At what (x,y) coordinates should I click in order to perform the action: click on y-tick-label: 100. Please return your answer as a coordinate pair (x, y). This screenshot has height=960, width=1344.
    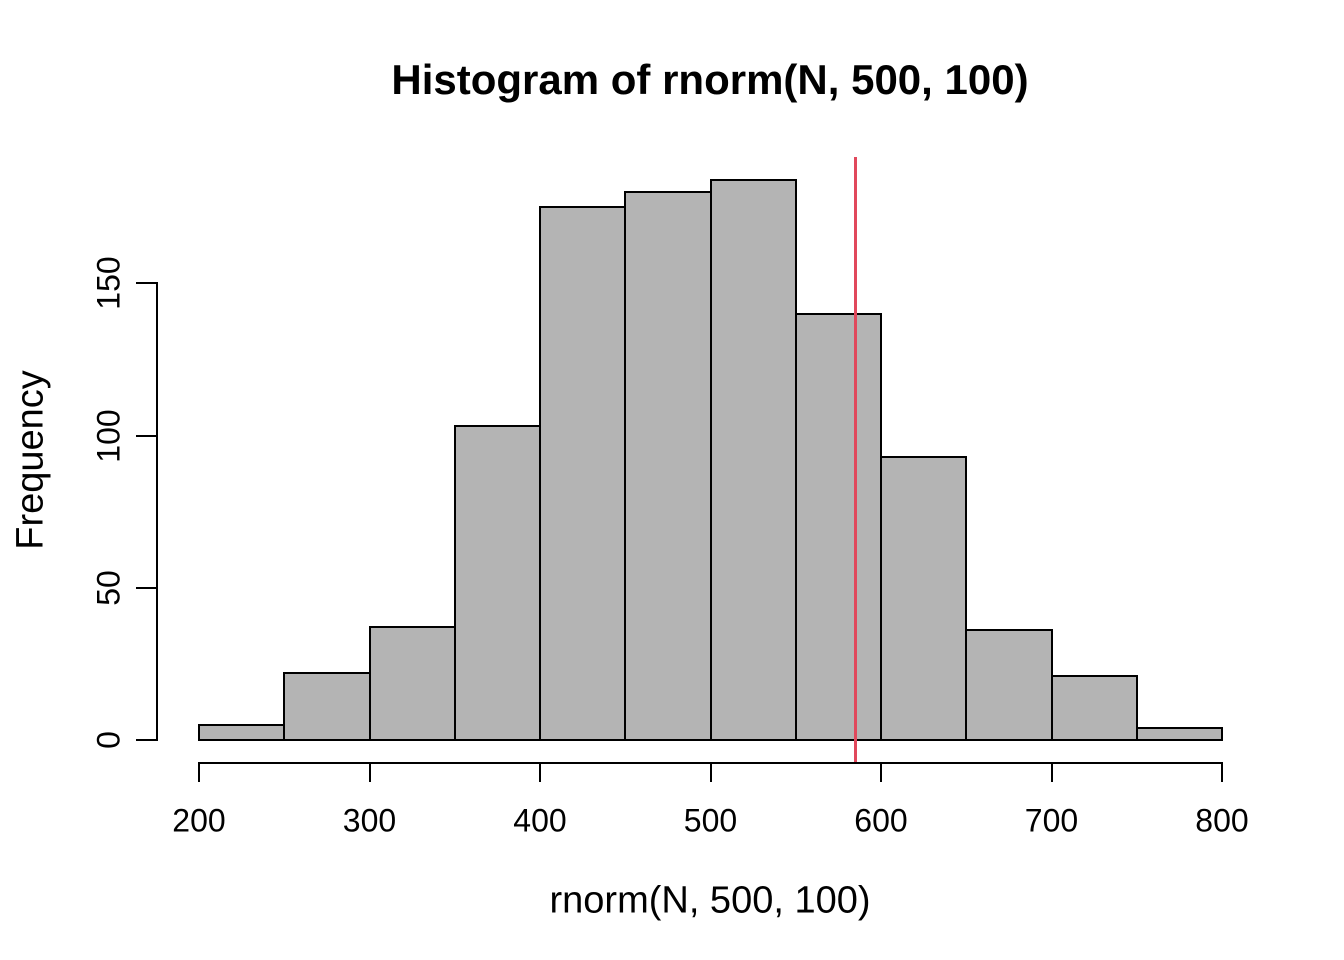
    Looking at the image, I should click on (108, 435).